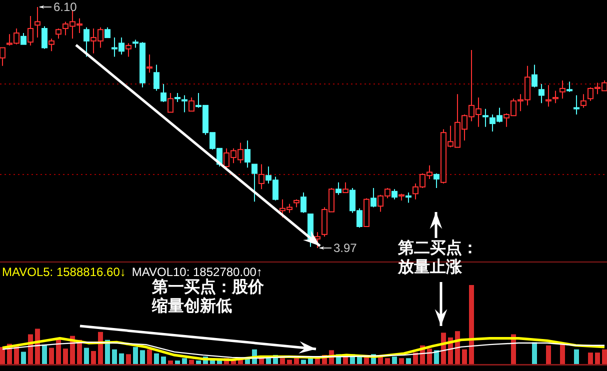  I want to click on annotation: 第一买点：股价, so click(208, 286).